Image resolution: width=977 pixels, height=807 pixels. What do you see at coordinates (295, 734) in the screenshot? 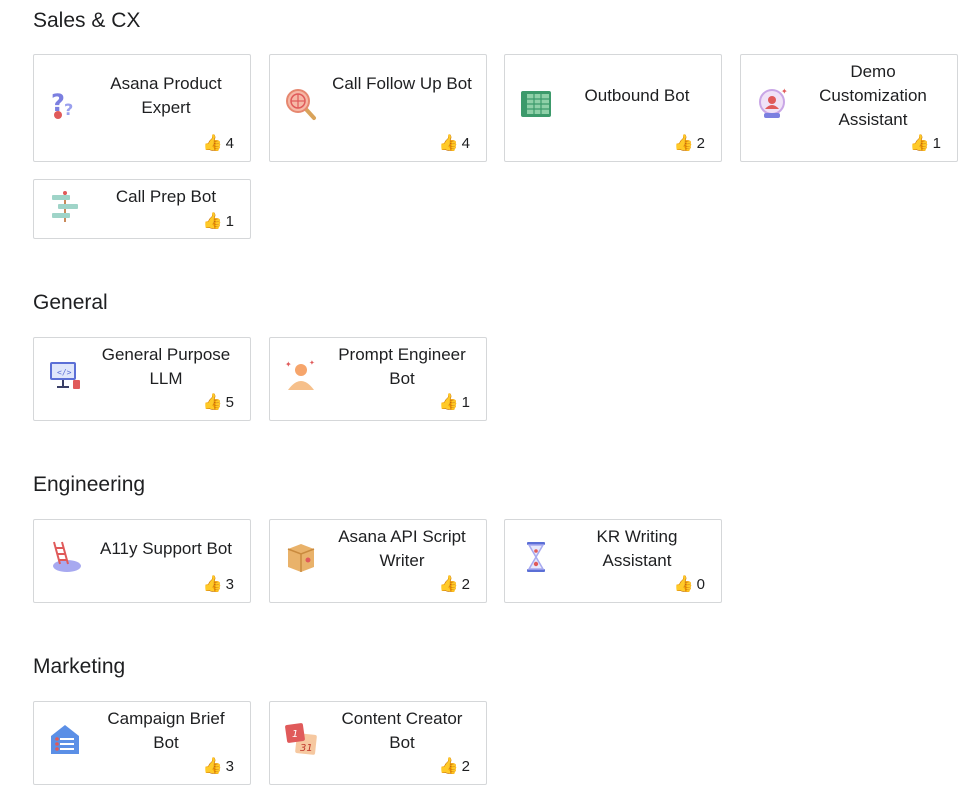
I see `svg-text: 1` at bounding box center [295, 734].